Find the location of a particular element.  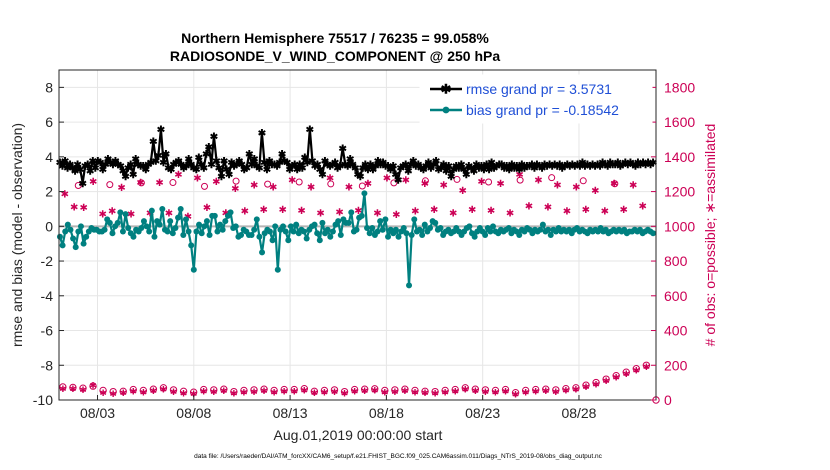

y-tick-label: -8 is located at coordinates (47, 365).